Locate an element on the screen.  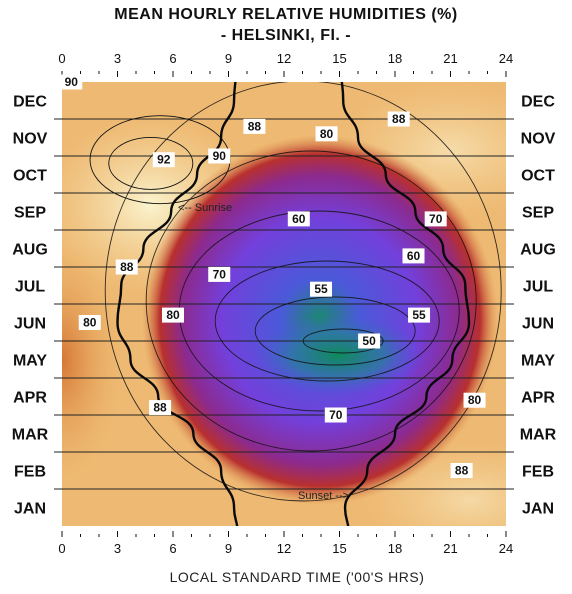
month-label-right: JUL is located at coordinates (538, 287).